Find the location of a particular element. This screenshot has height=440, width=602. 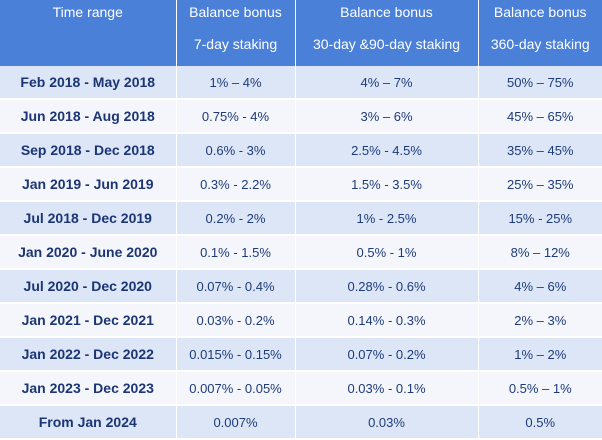

bonus-30-90day-cell: 0.14% - 0.3% is located at coordinates (386, 320).